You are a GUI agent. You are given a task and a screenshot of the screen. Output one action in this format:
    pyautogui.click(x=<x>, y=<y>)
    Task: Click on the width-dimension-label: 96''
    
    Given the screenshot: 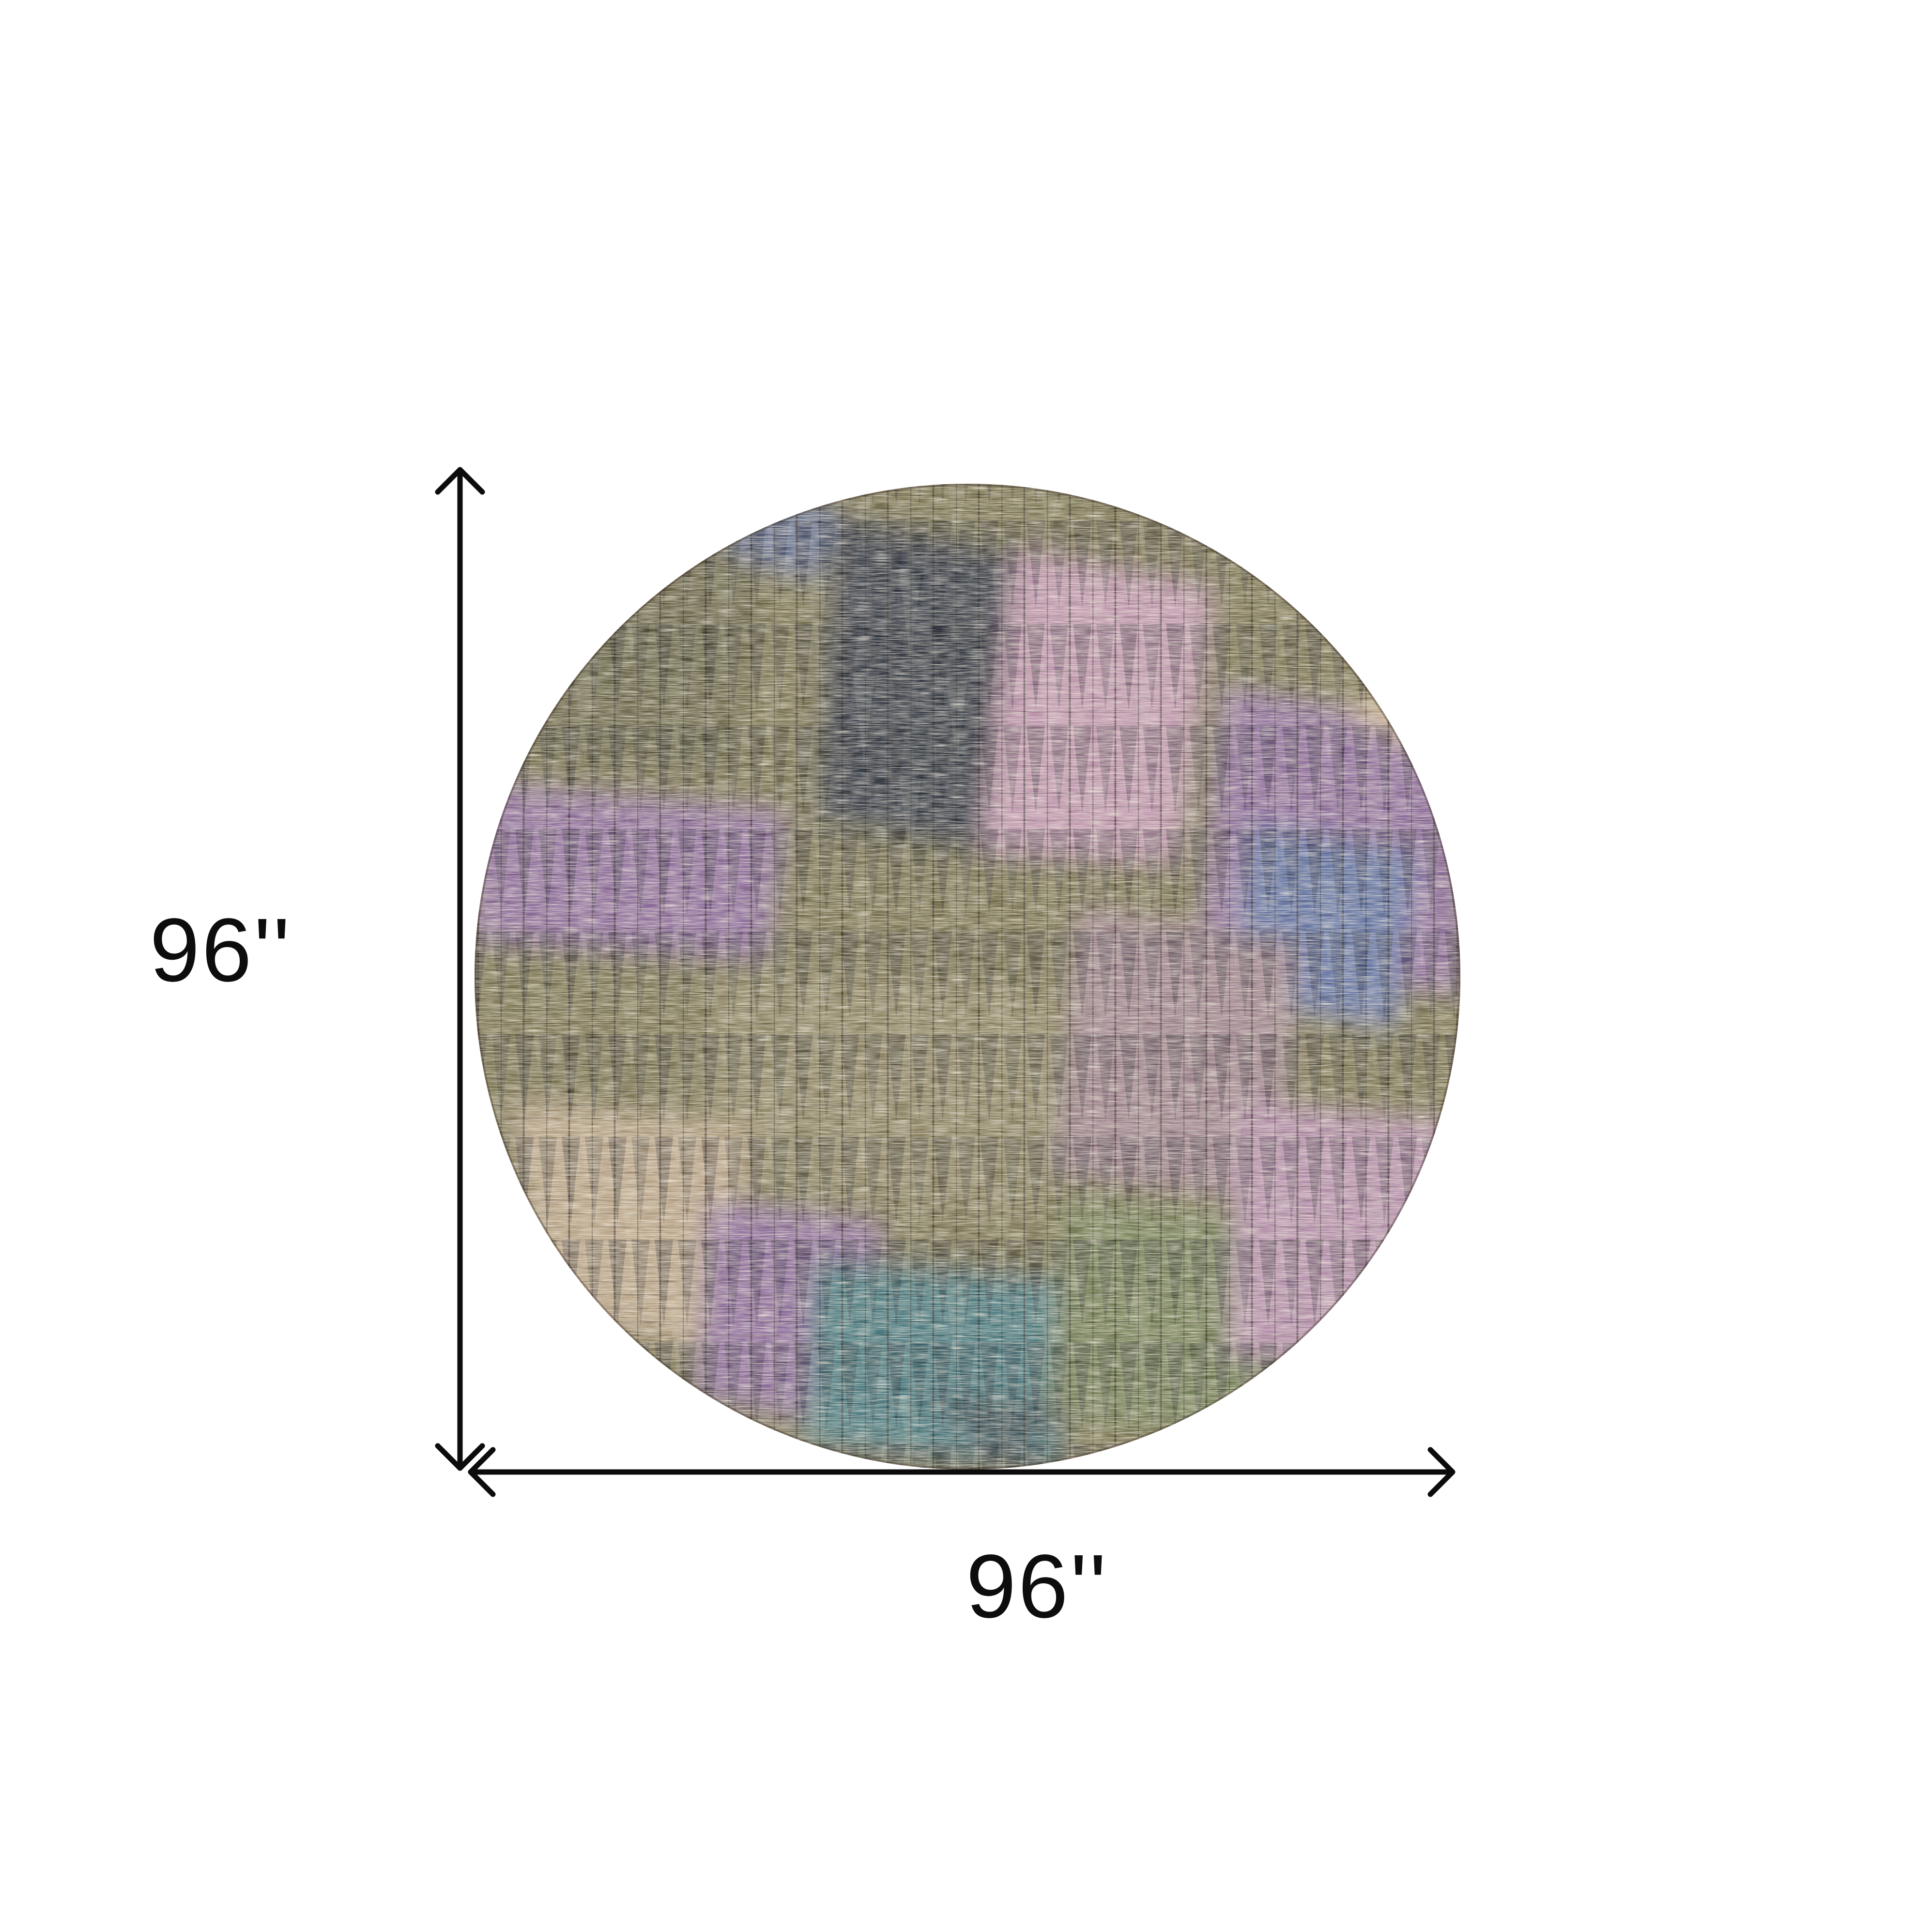 What is the action you would take?
    pyautogui.click(x=1037, y=1586)
    